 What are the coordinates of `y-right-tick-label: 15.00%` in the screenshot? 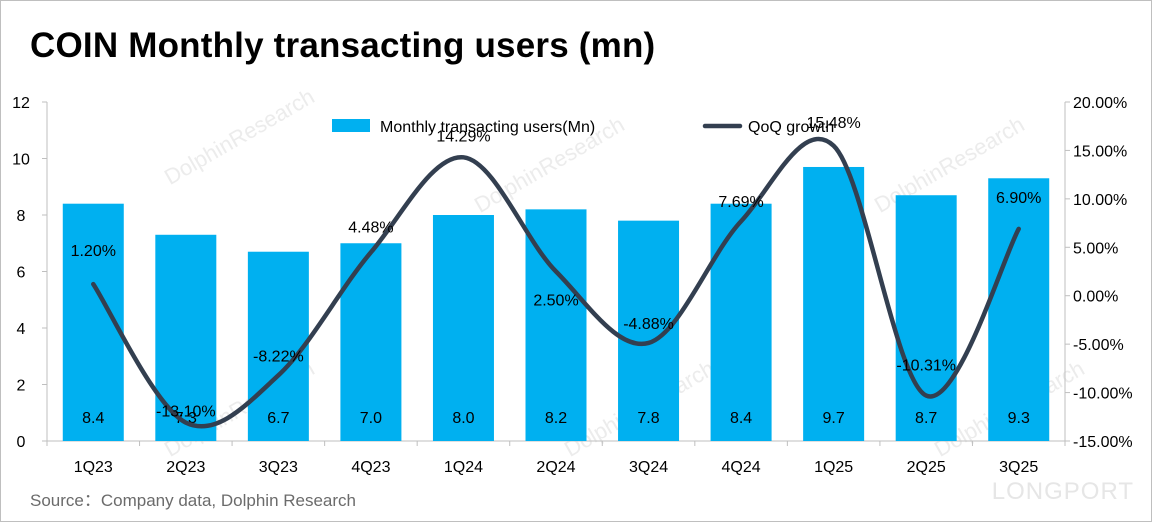 It's located at (1100, 151).